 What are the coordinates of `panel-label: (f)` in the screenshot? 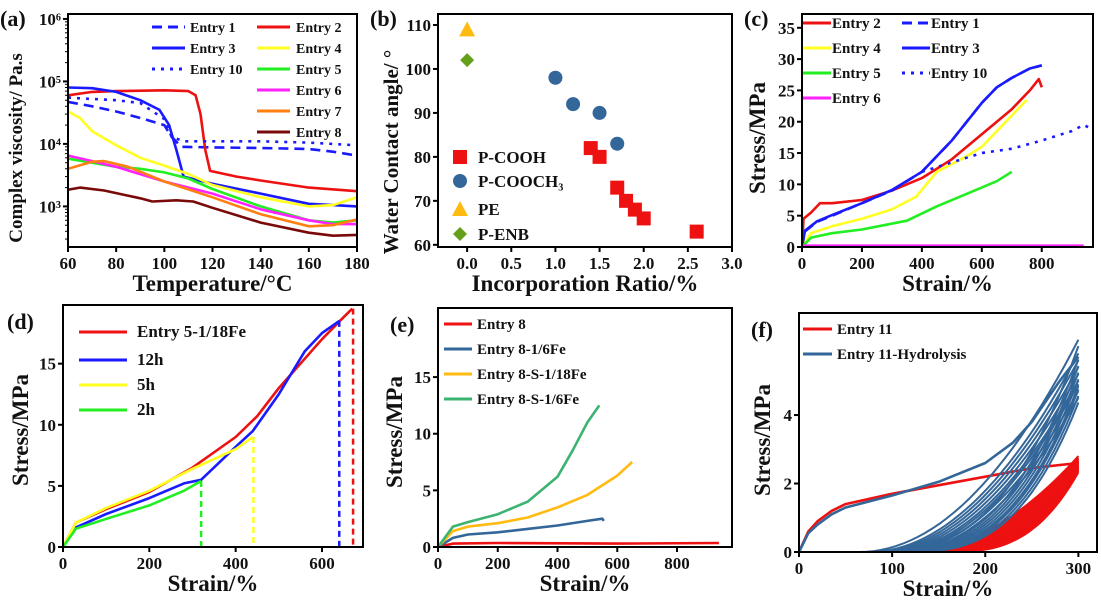 It's located at (762, 329).